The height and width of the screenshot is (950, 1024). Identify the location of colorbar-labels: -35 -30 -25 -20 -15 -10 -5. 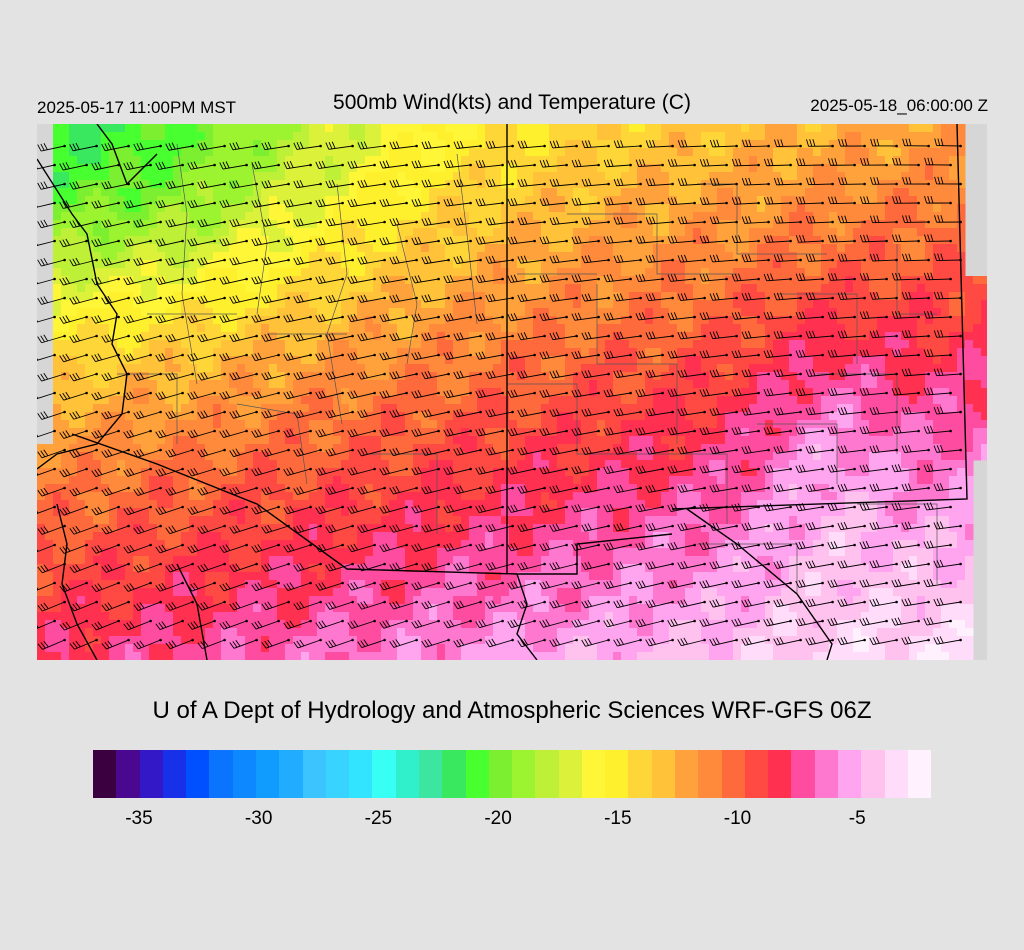
(512, 823).